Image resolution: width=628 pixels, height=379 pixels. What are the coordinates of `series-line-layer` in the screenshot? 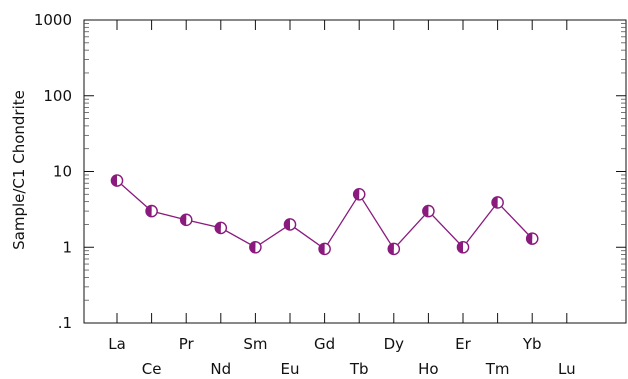 It's located at (324, 215).